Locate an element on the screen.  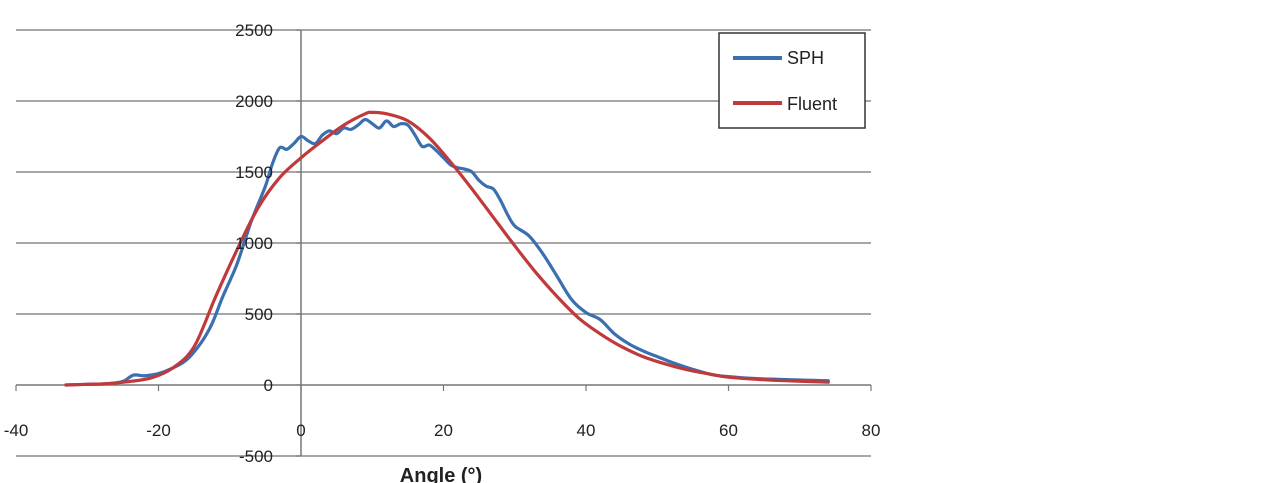
y-tick-label: 2500 is located at coordinates (254, 30).